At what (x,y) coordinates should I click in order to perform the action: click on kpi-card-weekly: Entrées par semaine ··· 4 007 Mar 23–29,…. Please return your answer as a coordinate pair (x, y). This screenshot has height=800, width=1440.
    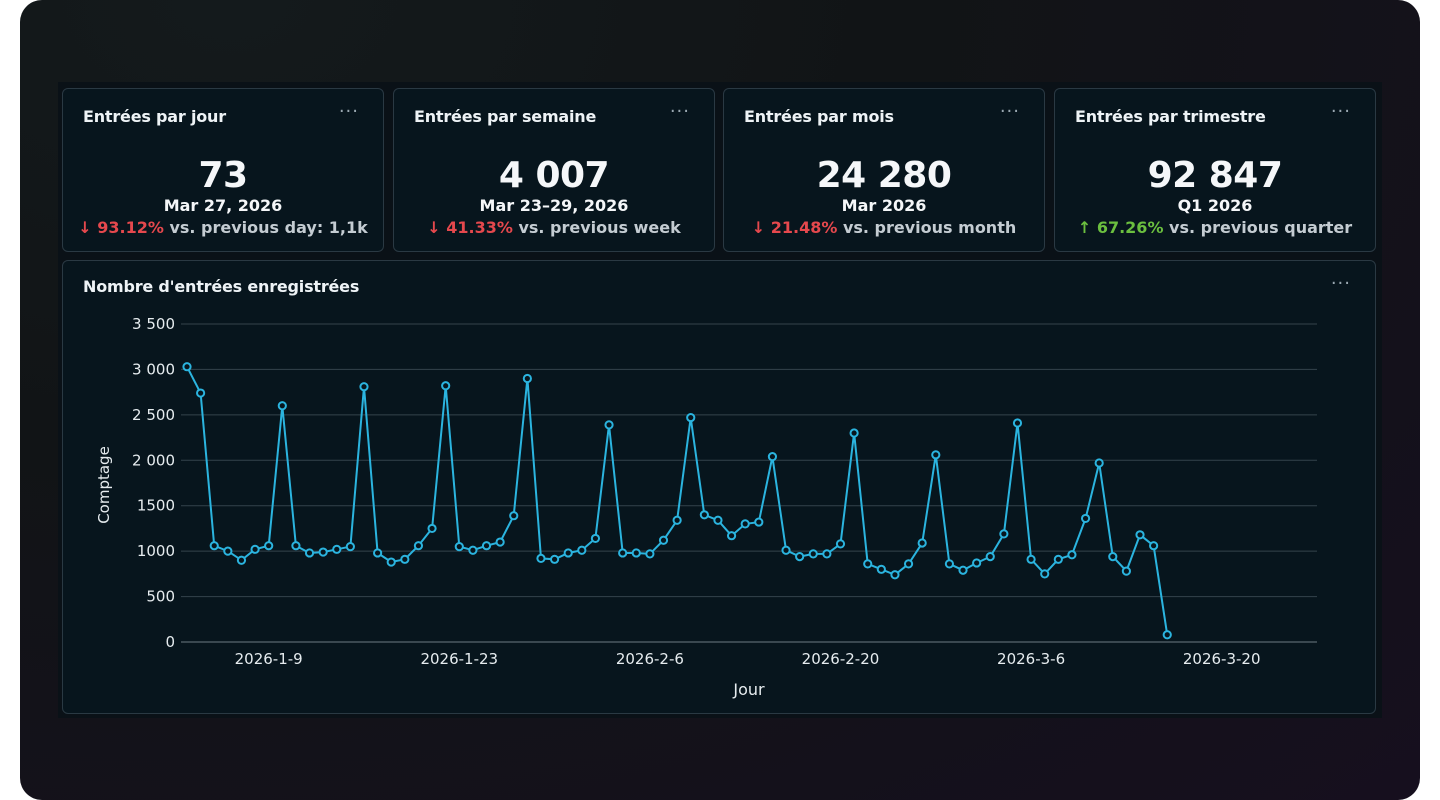
    Looking at the image, I should click on (554, 170).